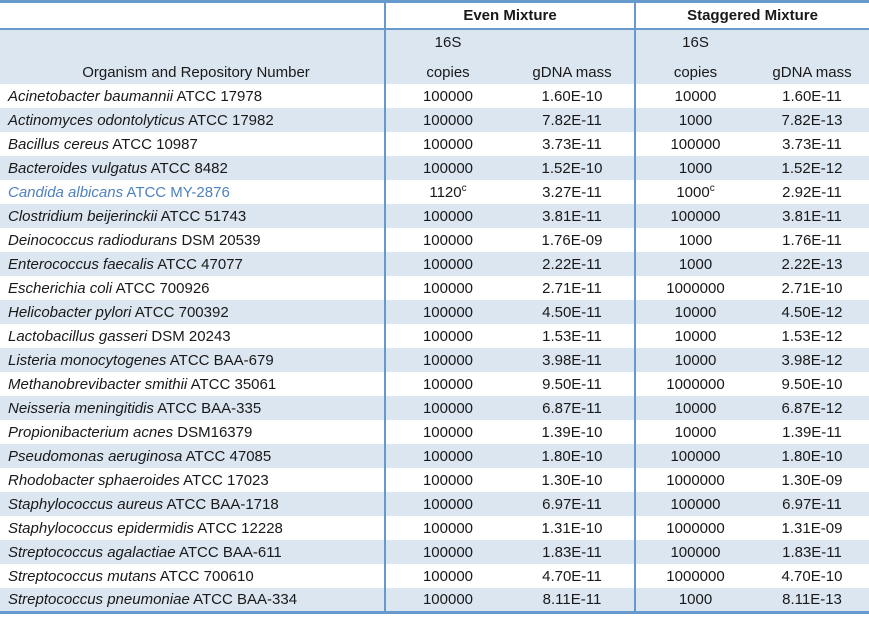 The height and width of the screenshot is (632, 869). Describe the element at coordinates (178, 192) in the screenshot. I see `repository-number: ATCC MY-2876` at that location.